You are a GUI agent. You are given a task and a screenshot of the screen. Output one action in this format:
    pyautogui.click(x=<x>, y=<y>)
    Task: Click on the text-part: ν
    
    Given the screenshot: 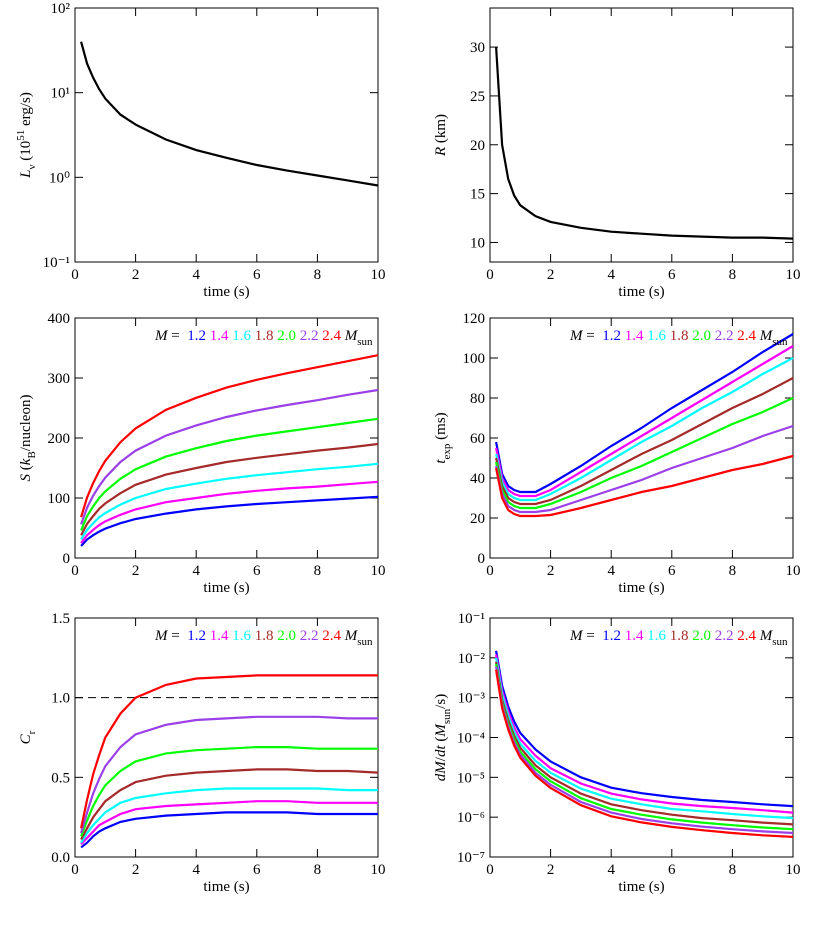 What is the action you would take?
    pyautogui.click(x=32, y=167)
    